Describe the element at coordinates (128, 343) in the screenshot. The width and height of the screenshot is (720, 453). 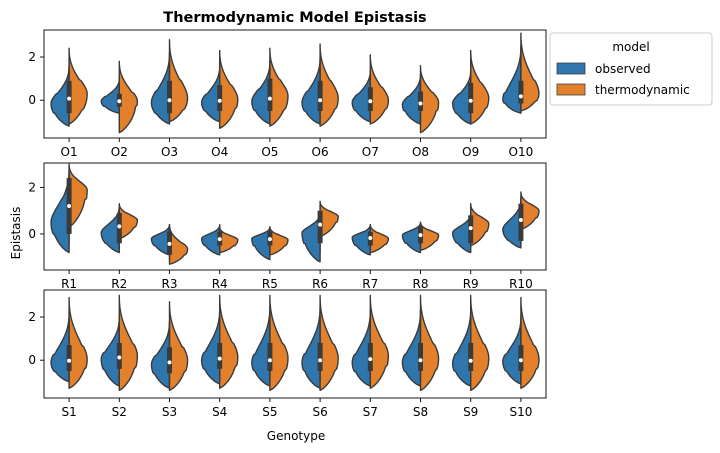
I see `violin-half-thermodynamic-S2` at that location.